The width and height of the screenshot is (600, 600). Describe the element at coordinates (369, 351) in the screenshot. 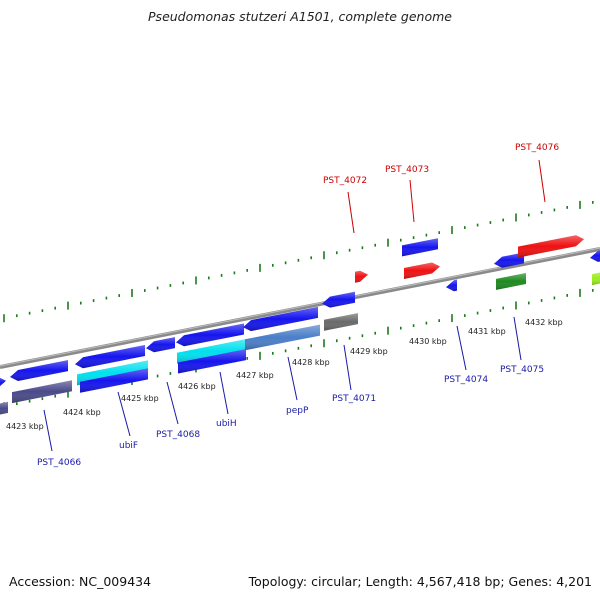

I see `scale-label-6: 4429 kbp` at that location.